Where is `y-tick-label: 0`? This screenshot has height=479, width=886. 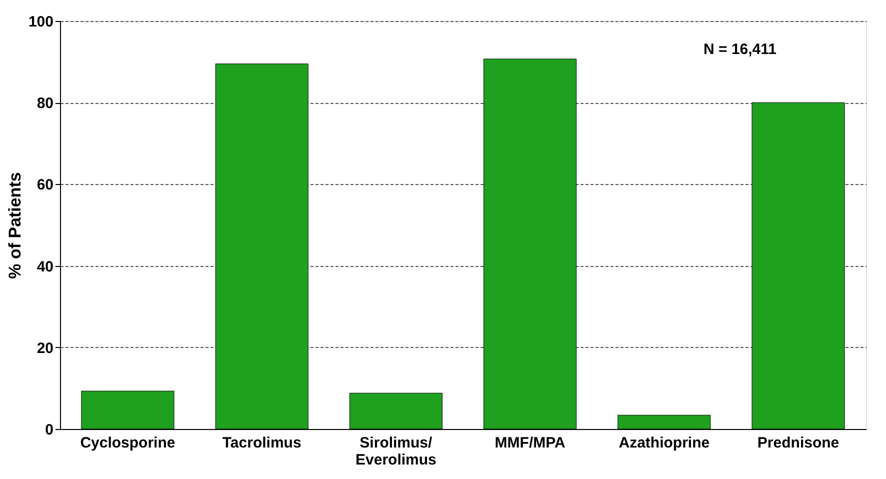
y-tick-label: 0 is located at coordinates (49, 430).